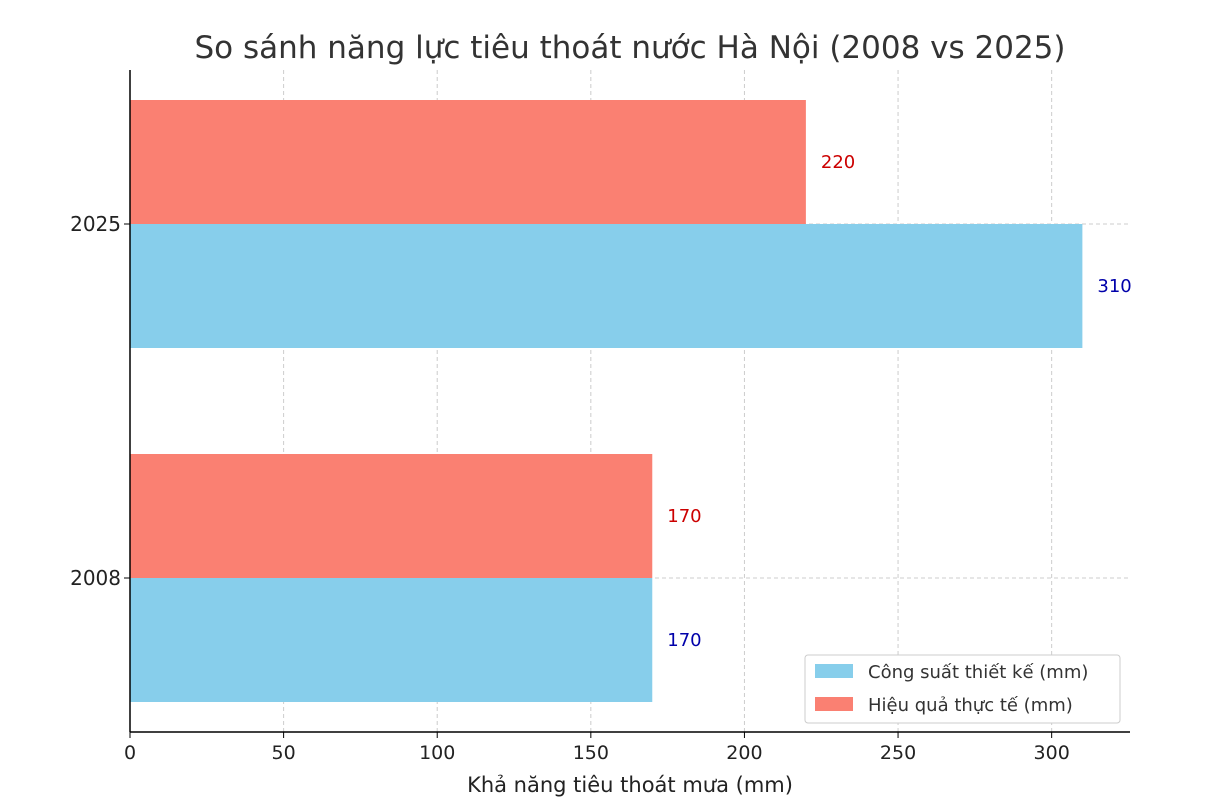 The width and height of the screenshot is (1220, 809). Describe the element at coordinates (130, 753) in the screenshot. I see `x-tick-label: 0` at that location.